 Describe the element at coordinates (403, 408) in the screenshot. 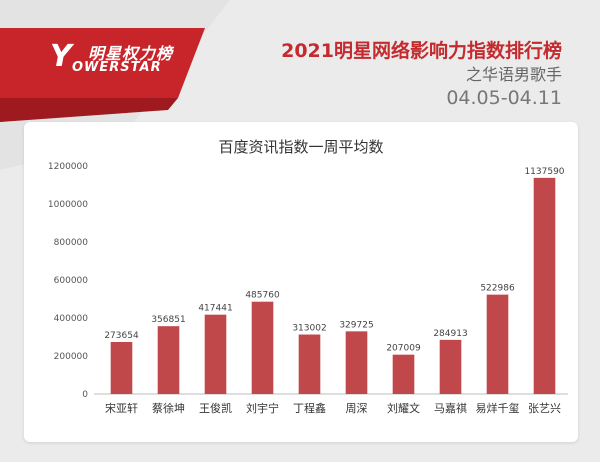

I see `category-label: 刘耀文` at that location.